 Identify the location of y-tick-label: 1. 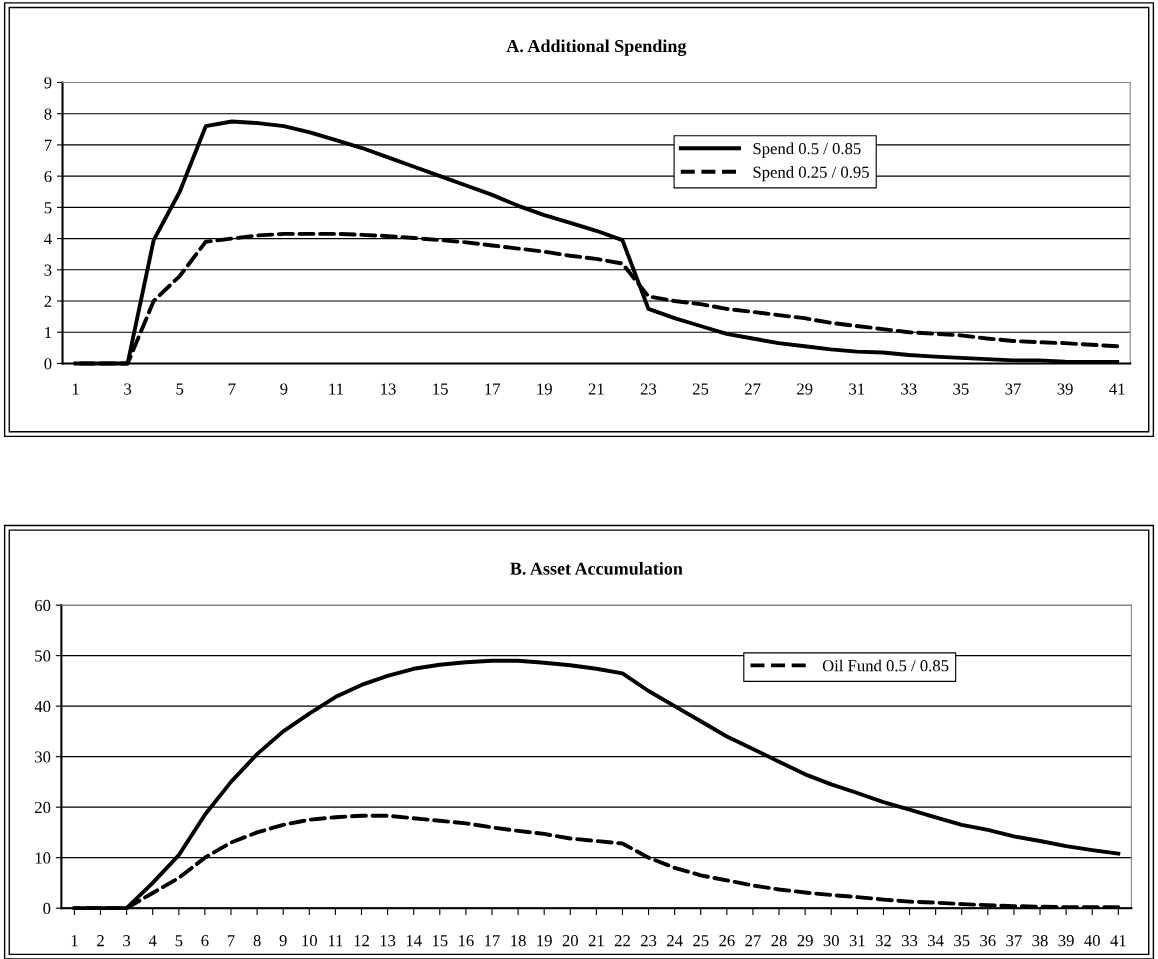
(48, 333).